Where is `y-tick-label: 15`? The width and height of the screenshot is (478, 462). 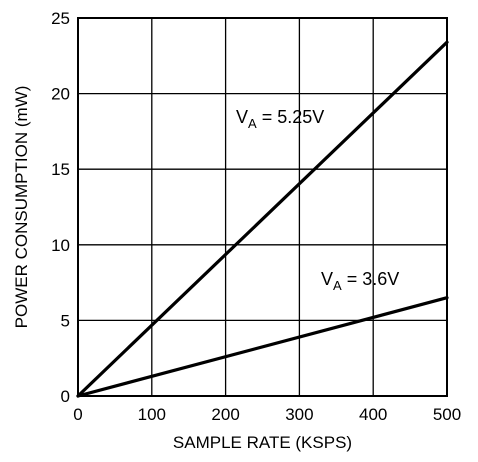 y-tick-label: 15 is located at coordinates (60, 169).